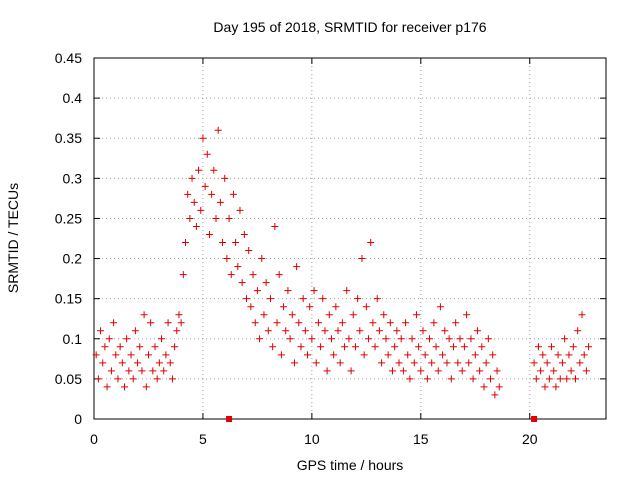 This screenshot has height=485, width=640. Describe the element at coordinates (73, 259) in the screenshot. I see `y-tick-label: 0.2` at that location.